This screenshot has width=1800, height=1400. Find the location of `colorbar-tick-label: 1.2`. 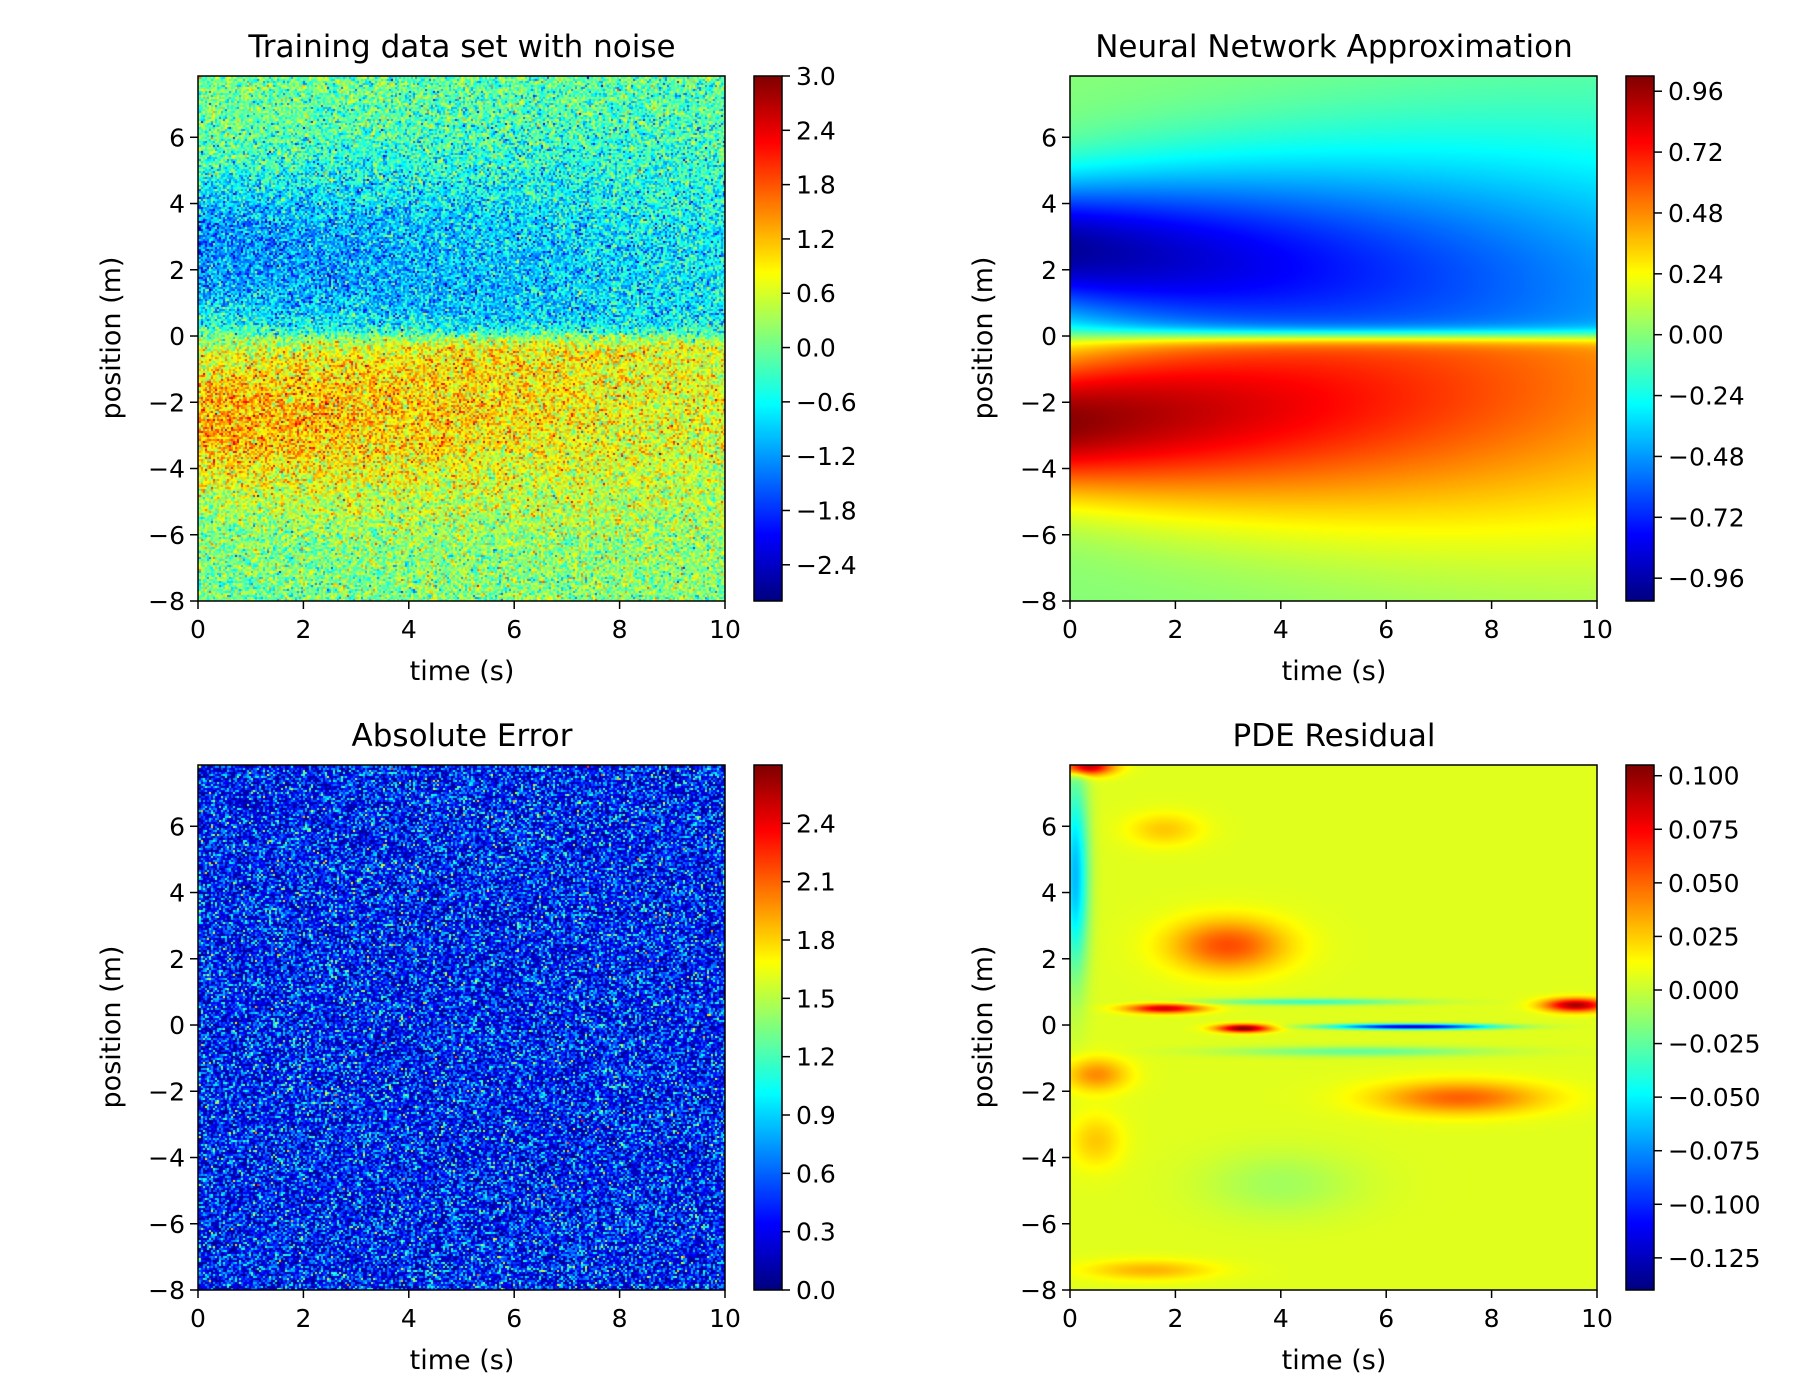

colorbar-tick-label: 1.2 is located at coordinates (816, 239).